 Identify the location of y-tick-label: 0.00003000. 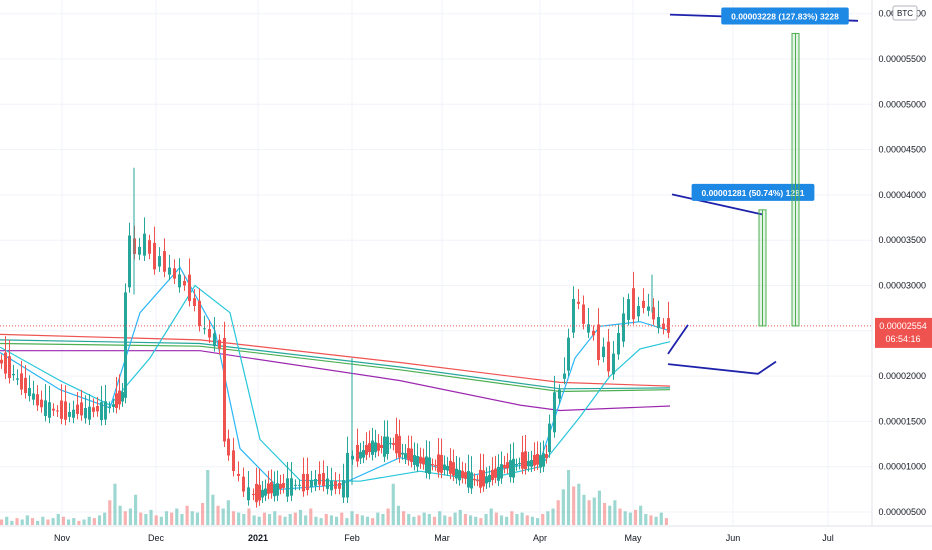
(902, 286).